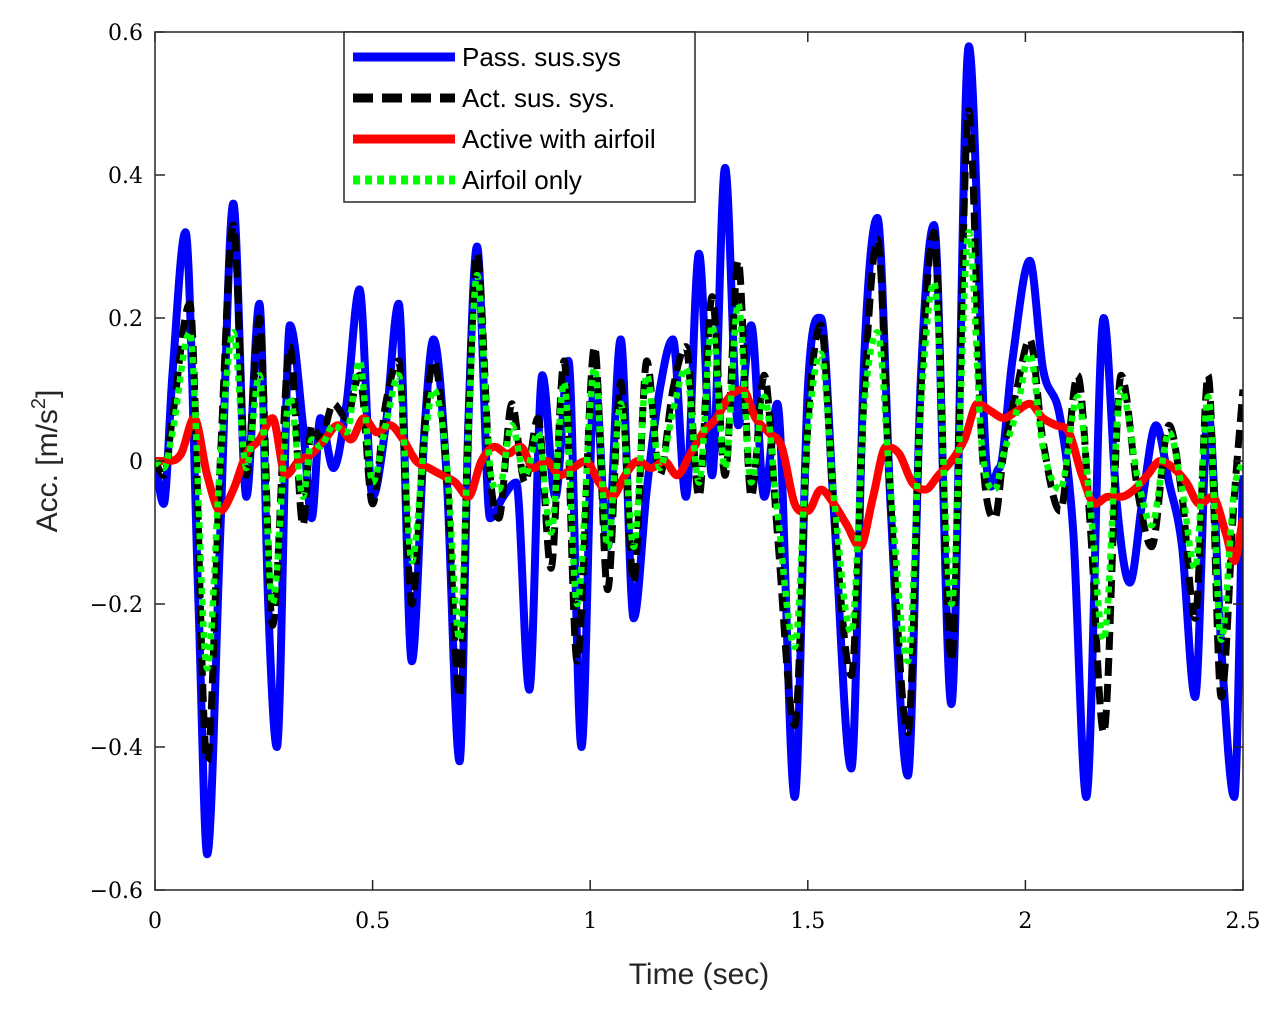 This screenshot has width=1282, height=1015. Describe the element at coordinates (372, 921) in the screenshot. I see `x-tick-label: 0.5` at that location.